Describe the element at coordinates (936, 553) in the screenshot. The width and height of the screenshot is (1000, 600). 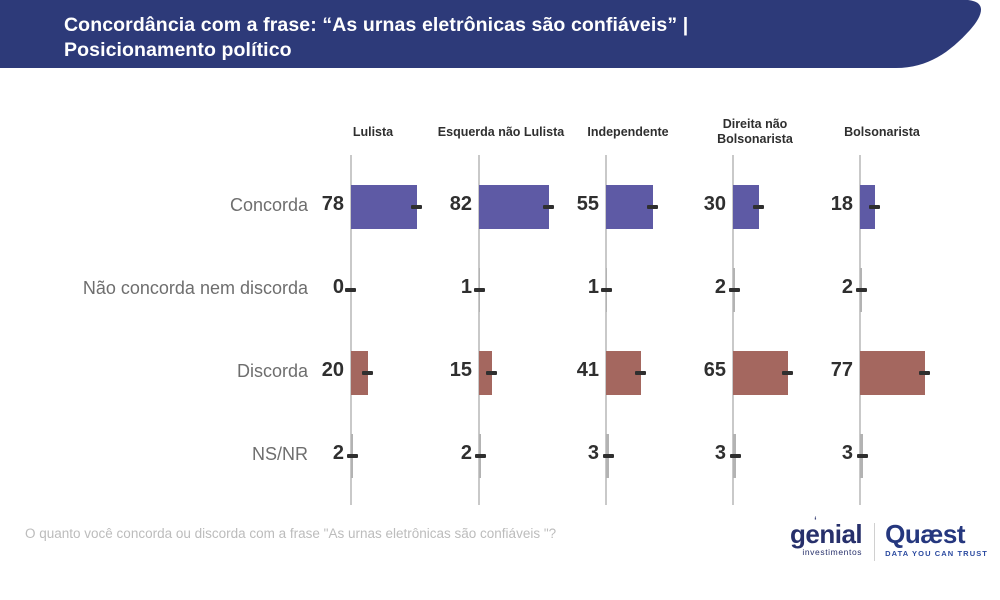
I see `quaest-logo-tagline: DATA YOU CAN TRUST` at that location.